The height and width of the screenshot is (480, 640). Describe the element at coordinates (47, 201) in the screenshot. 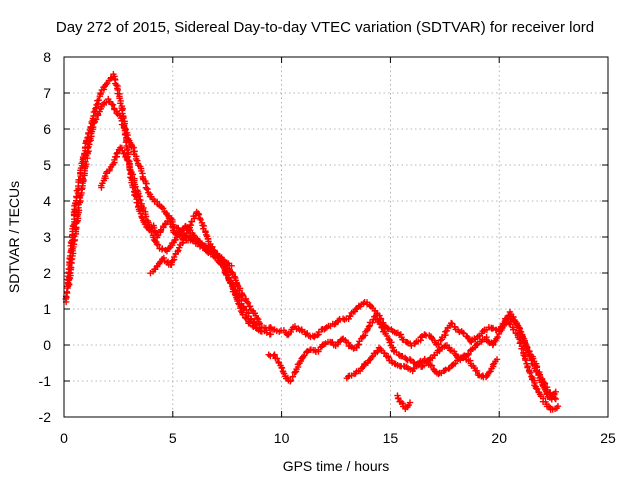

I see `y-tick-label: 4` at that location.